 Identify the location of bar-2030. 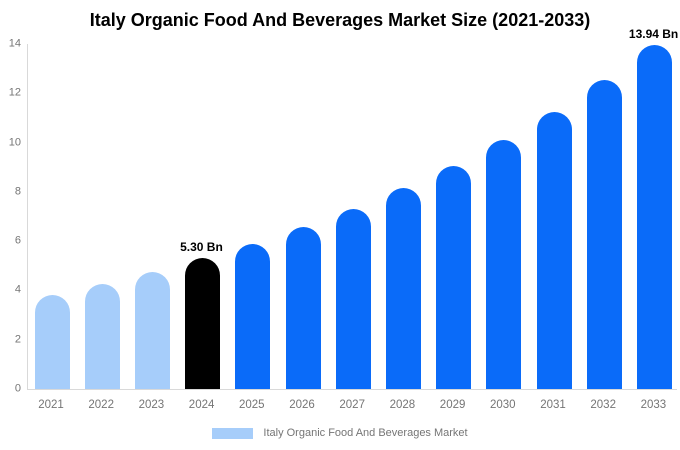
(504, 264).